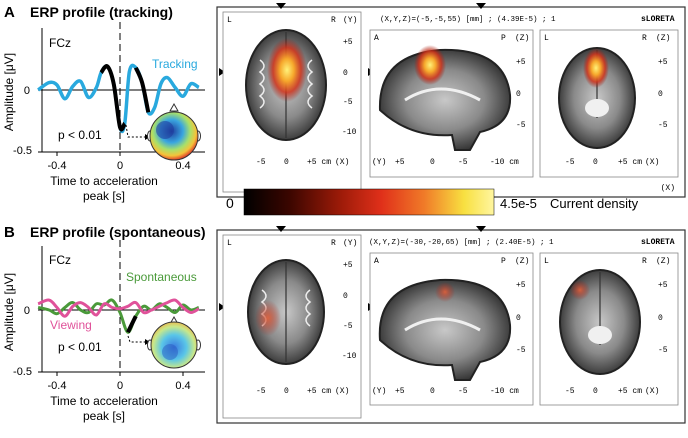 The width and height of the screenshot is (688, 438). Describe the element at coordinates (261, 162) in the screenshot. I see `a-axial-tick-b0: -5` at that location.